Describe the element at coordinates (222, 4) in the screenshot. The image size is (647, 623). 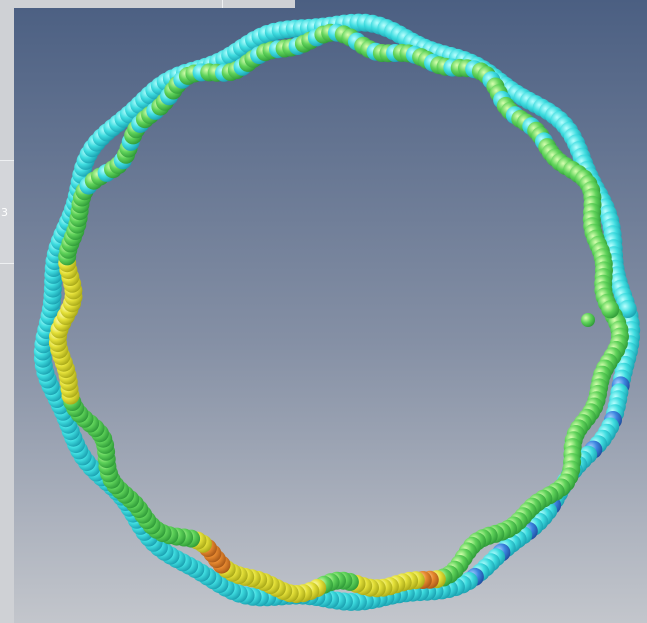
I see `panel-divider` at that location.